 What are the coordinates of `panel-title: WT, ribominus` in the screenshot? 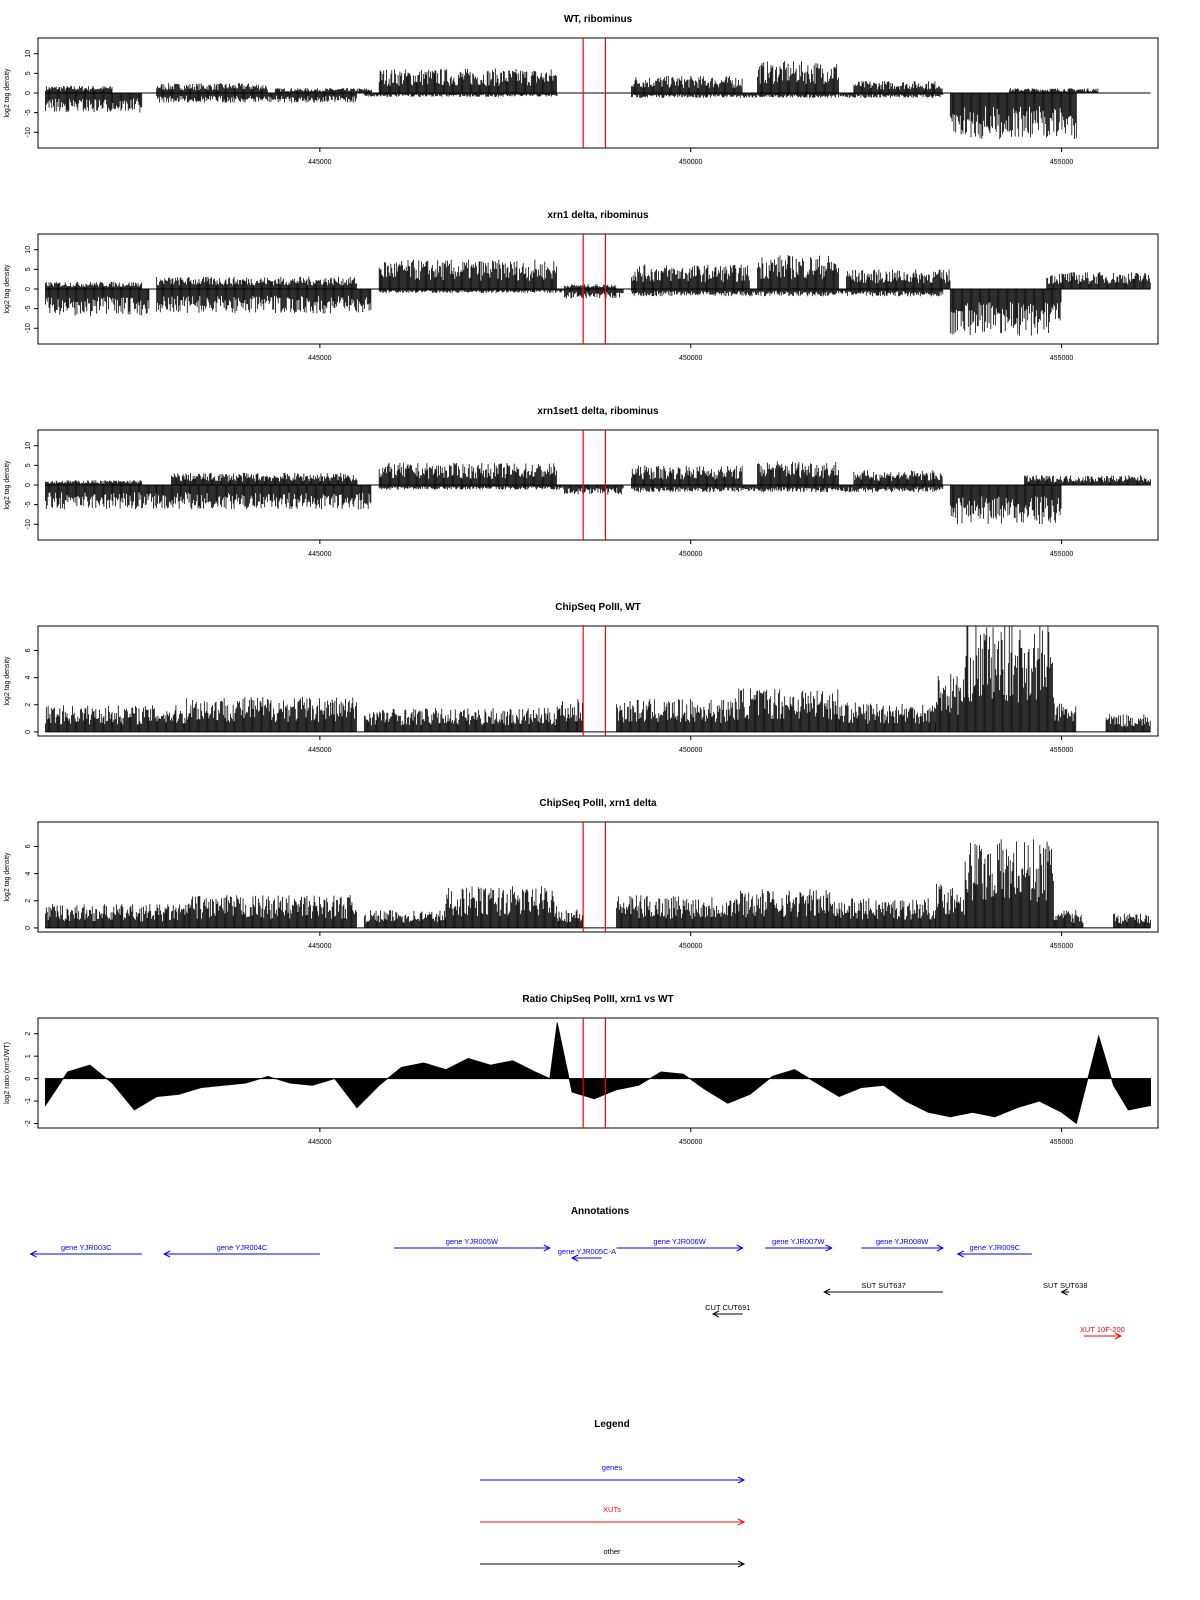 It's located at (598, 19).